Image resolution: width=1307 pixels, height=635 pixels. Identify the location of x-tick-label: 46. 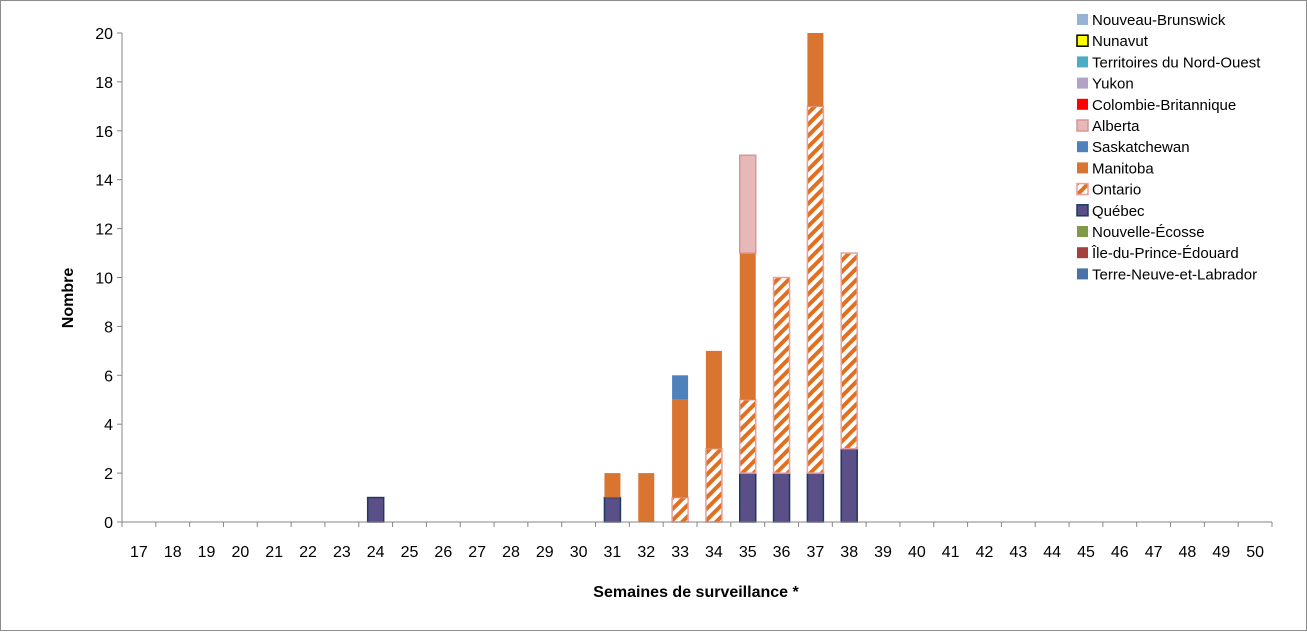
(1120, 552).